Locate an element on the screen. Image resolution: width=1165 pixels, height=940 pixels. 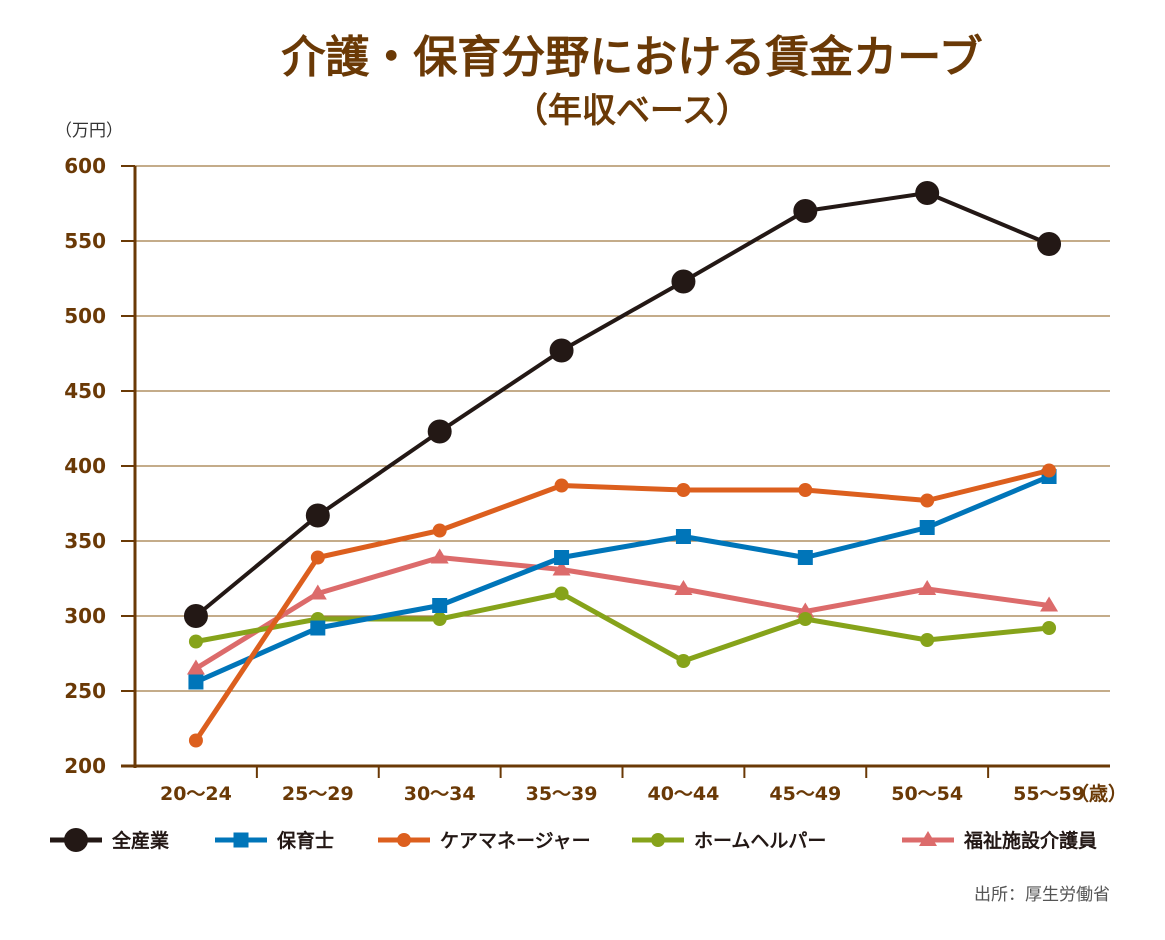
legend-label: 保育士 is located at coordinates (305, 840).